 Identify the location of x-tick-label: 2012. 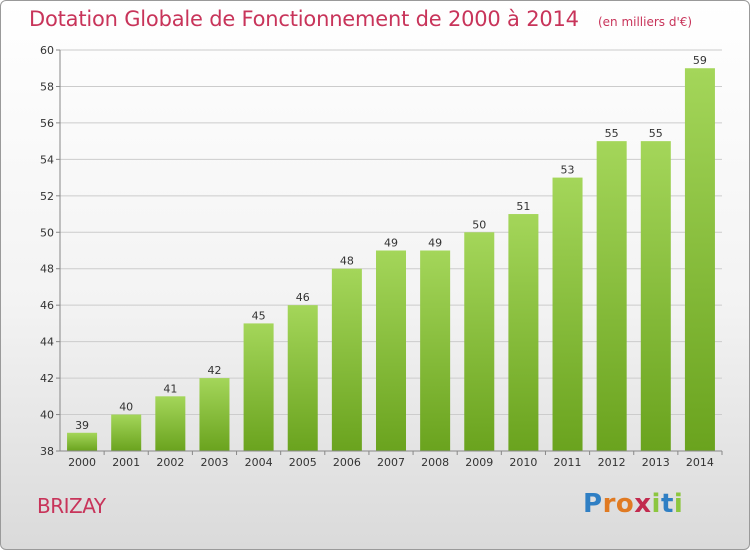
(612, 462).